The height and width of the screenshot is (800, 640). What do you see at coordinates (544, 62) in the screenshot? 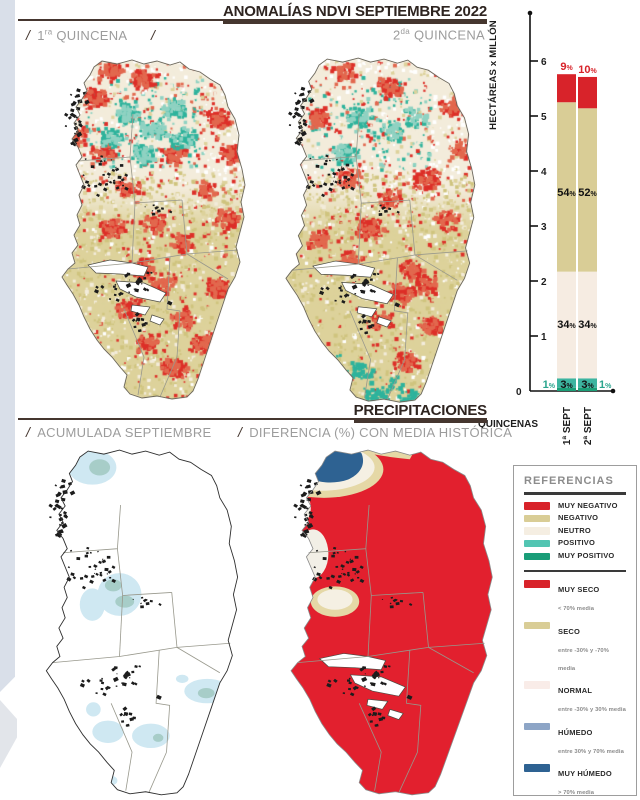
I see `svg-text: 6` at bounding box center [544, 62].